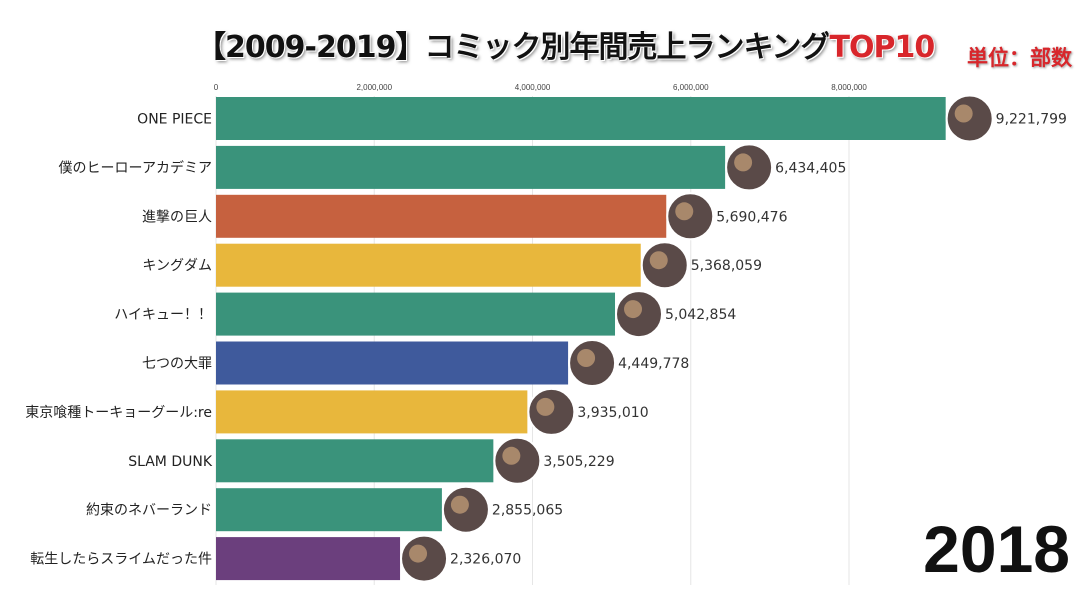 This screenshot has height=601, width=1080. I want to click on category-label: 進撃の巨人, so click(177, 217).